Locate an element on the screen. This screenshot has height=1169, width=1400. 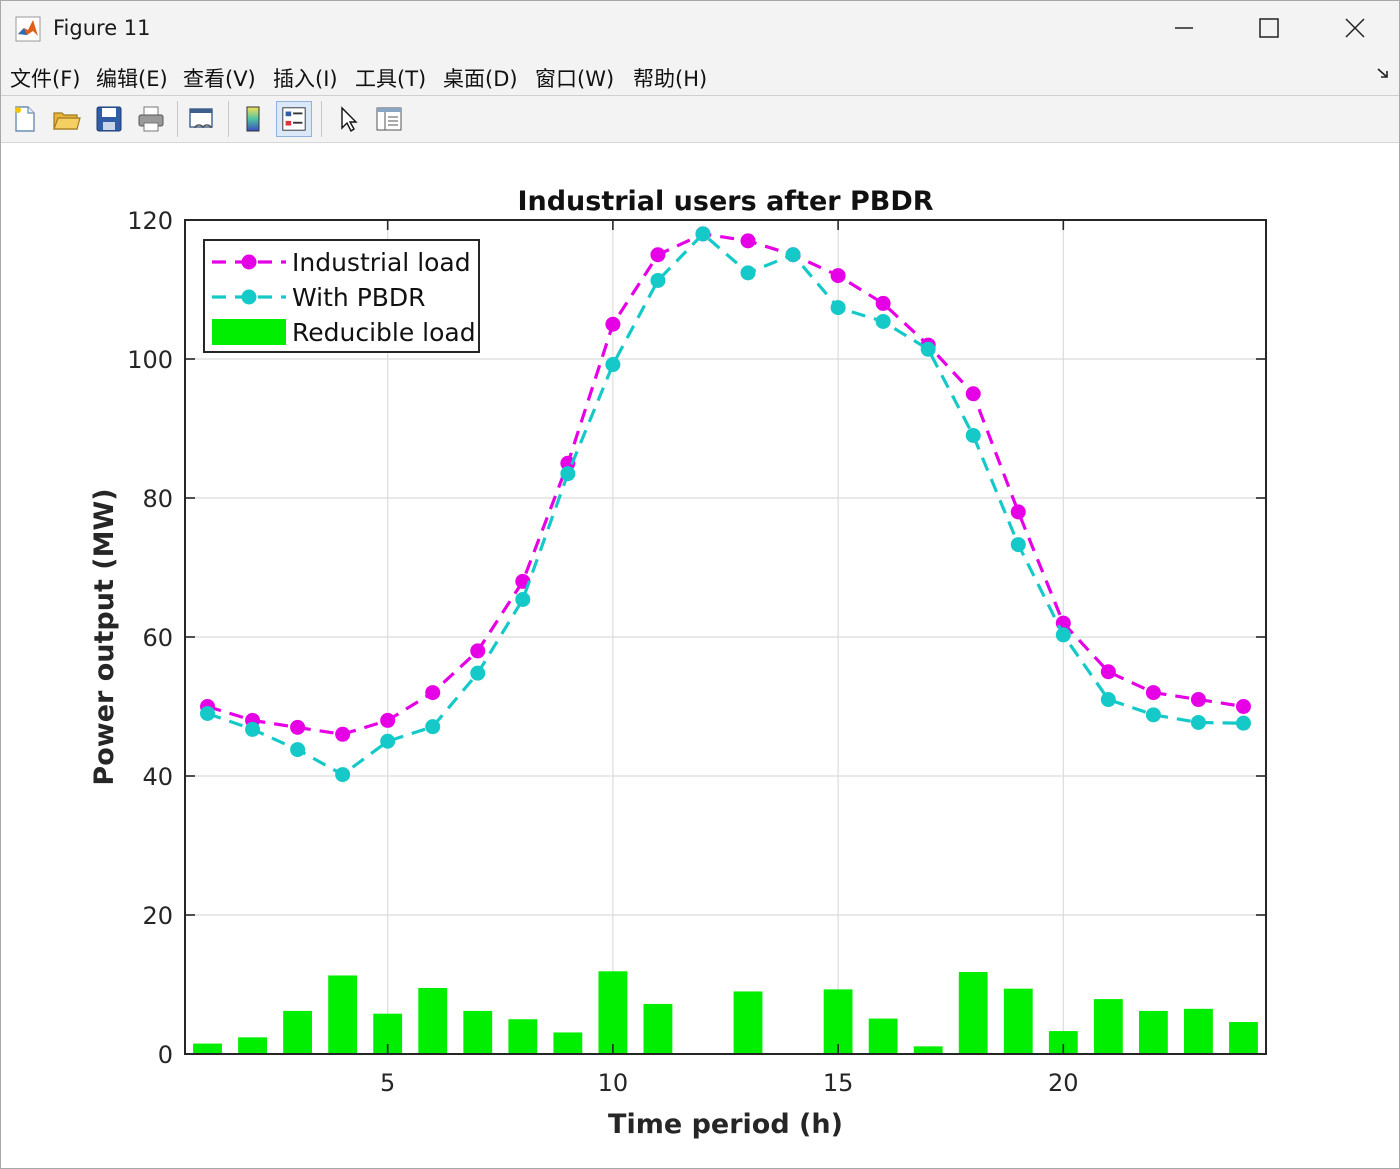
menu-insert: 插入(I) is located at coordinates (305, 79).